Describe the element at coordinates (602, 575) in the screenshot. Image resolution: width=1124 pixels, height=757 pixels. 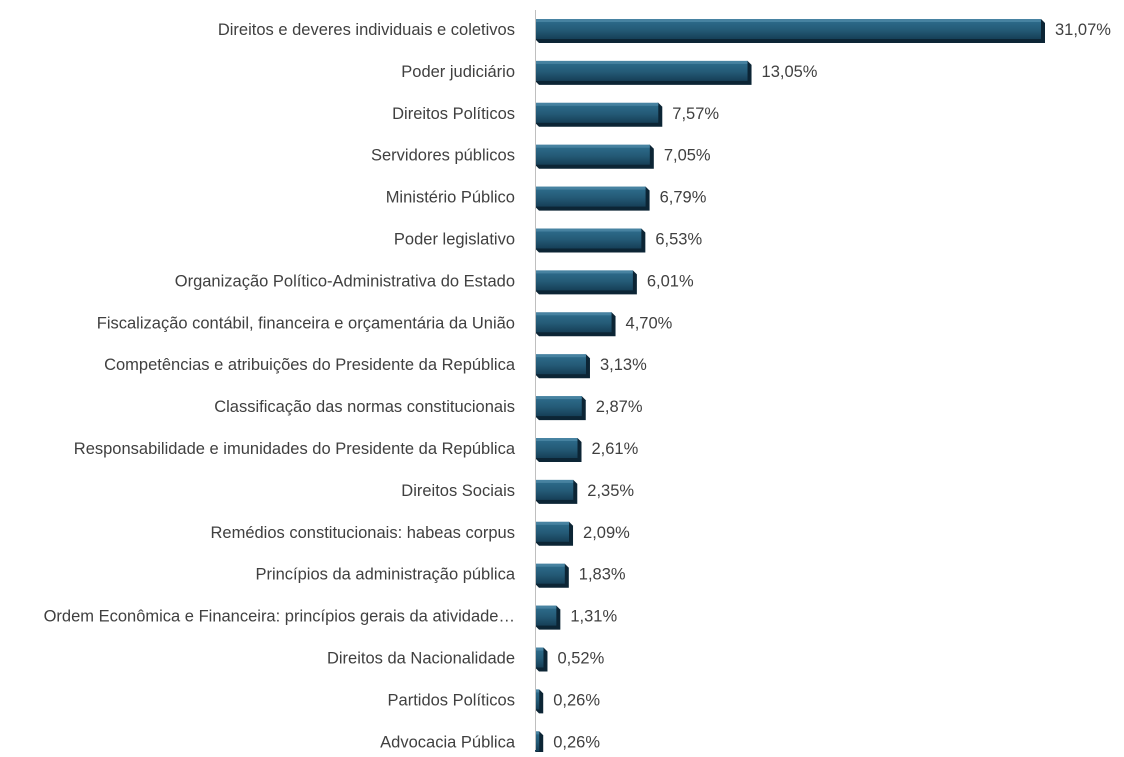
I see `data-label: 1,83%` at that location.